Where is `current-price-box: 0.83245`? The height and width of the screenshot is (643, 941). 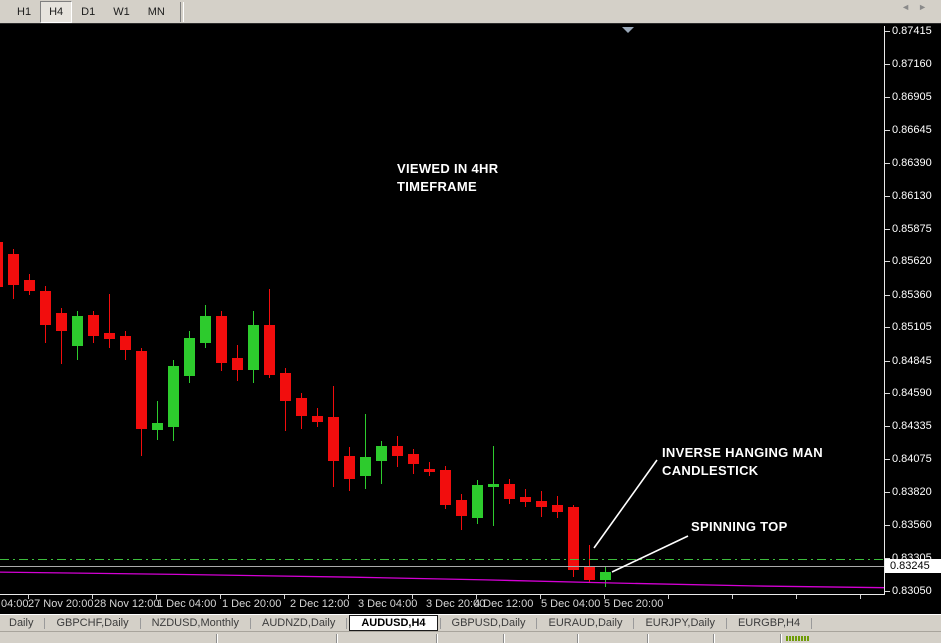
current-price-box: 0.83245 is located at coordinates (913, 565).